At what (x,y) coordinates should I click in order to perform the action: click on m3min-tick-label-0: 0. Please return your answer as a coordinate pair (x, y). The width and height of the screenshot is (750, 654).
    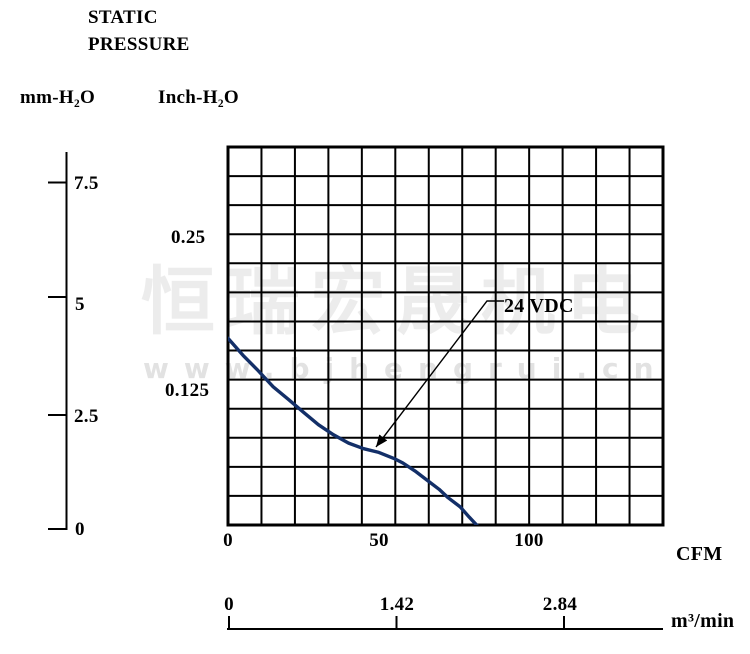
    Looking at the image, I should click on (229, 604).